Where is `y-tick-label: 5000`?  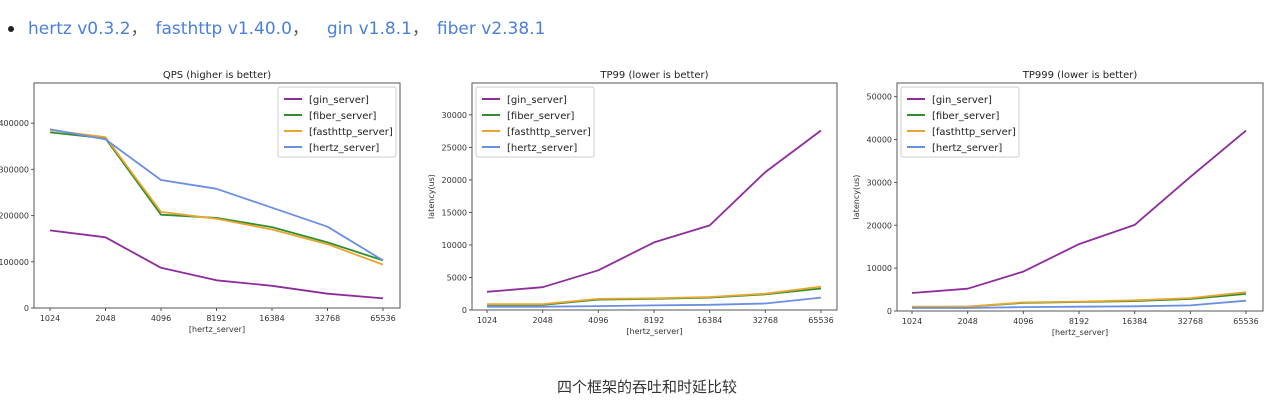 y-tick-label: 5000 is located at coordinates (457, 277).